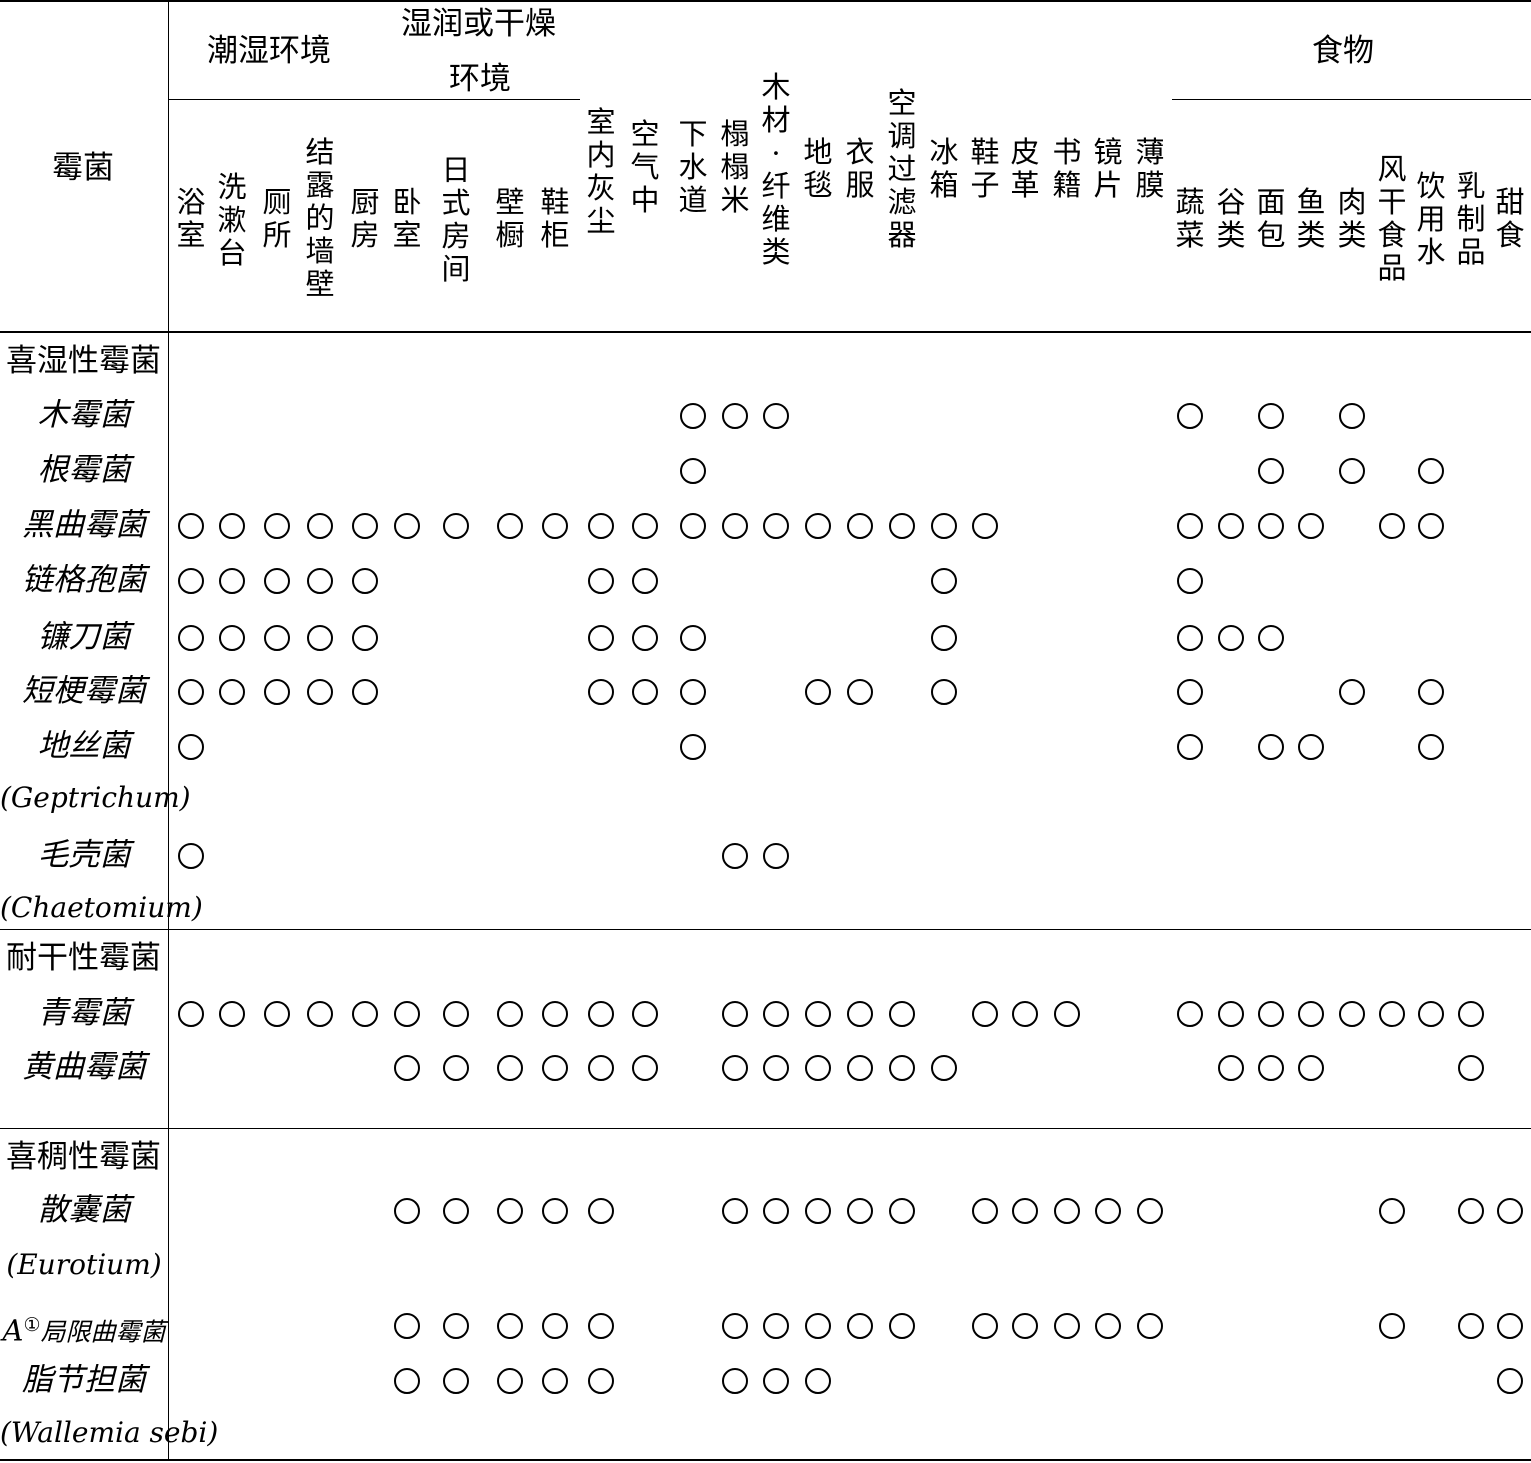  Describe the element at coordinates (1343, 51) in the screenshot. I see `group-header-food: 食物` at that location.